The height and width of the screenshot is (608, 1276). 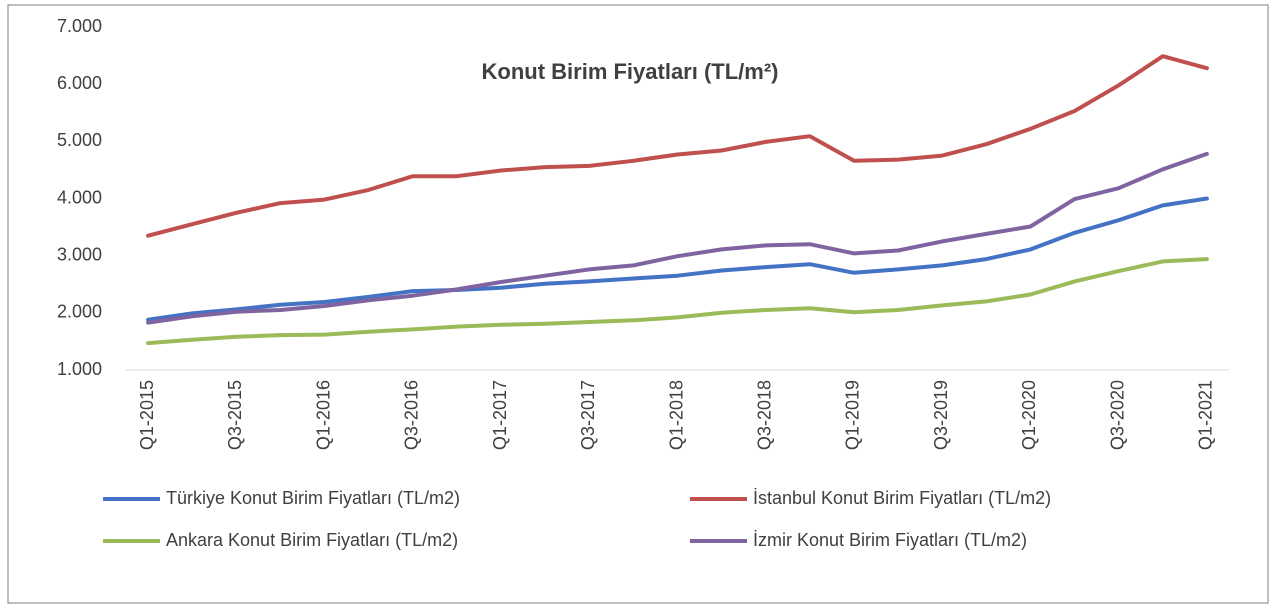 What do you see at coordinates (79, 83) in the screenshot?
I see `y-tick-label: 6.000` at bounding box center [79, 83].